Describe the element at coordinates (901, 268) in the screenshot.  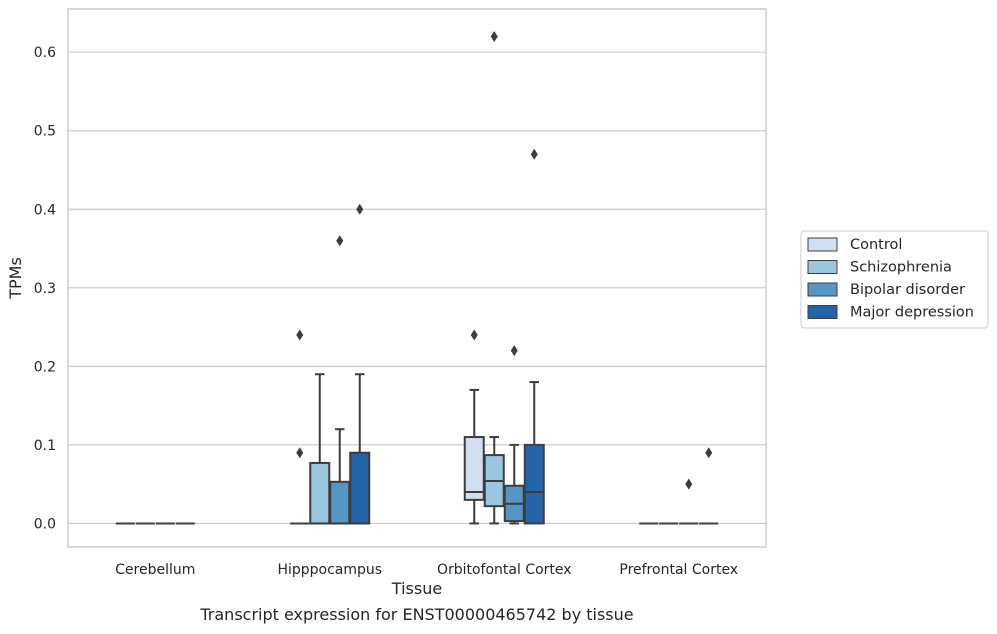
I see `legend-label: Schizophrenia` at that location.